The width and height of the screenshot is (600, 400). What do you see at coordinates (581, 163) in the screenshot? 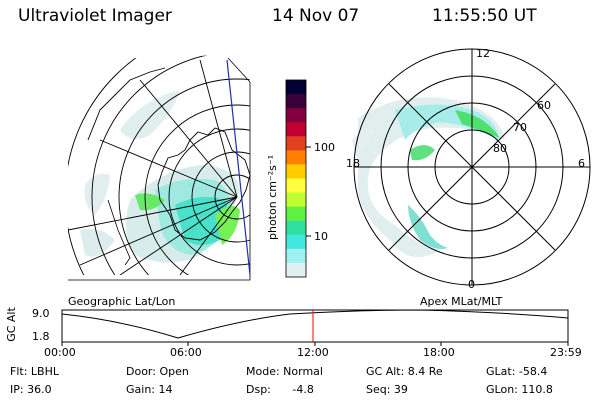
I see `mlt-label-6: 6` at bounding box center [581, 163].